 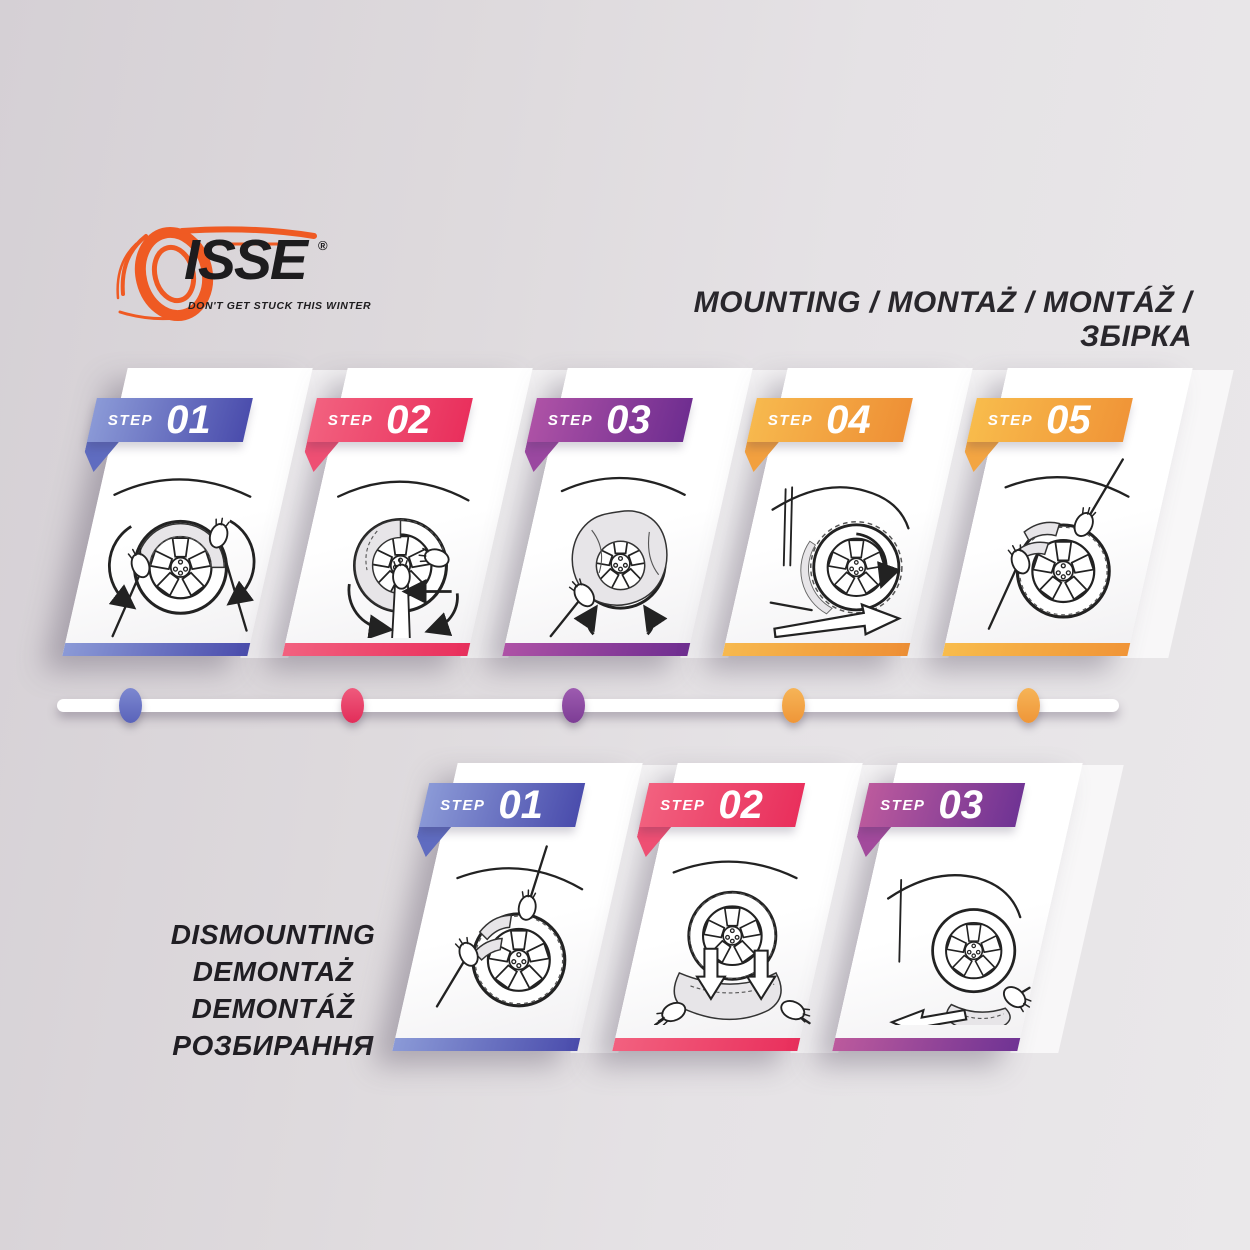 What do you see at coordinates (841, 545) in the screenshot?
I see `mount-step-4-illustration` at bounding box center [841, 545].